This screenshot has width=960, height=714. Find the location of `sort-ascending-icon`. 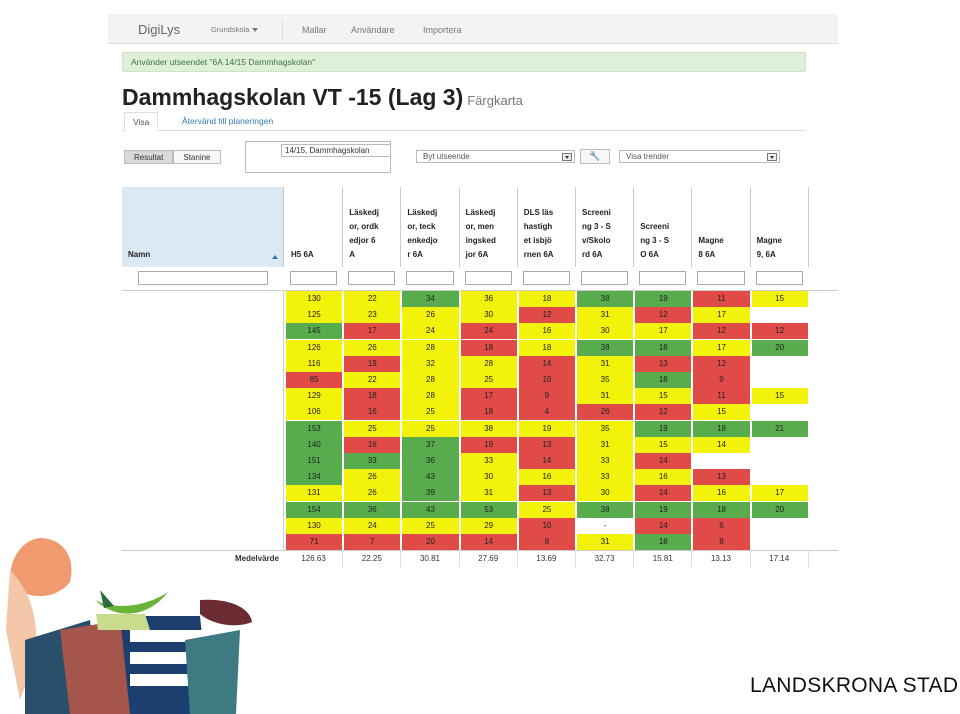

sort-ascending-icon is located at coordinates (275, 257).